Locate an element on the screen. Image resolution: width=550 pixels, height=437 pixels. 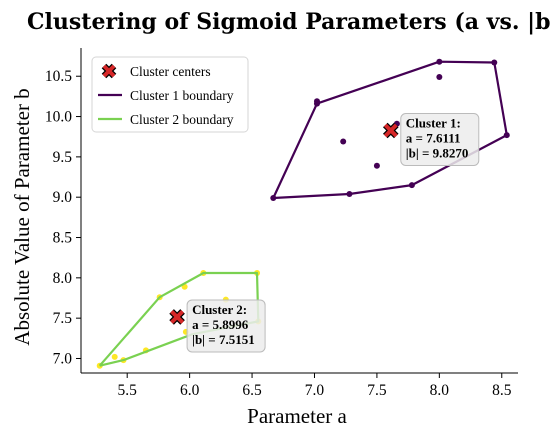
legend-center-marker is located at coordinates (109, 71).